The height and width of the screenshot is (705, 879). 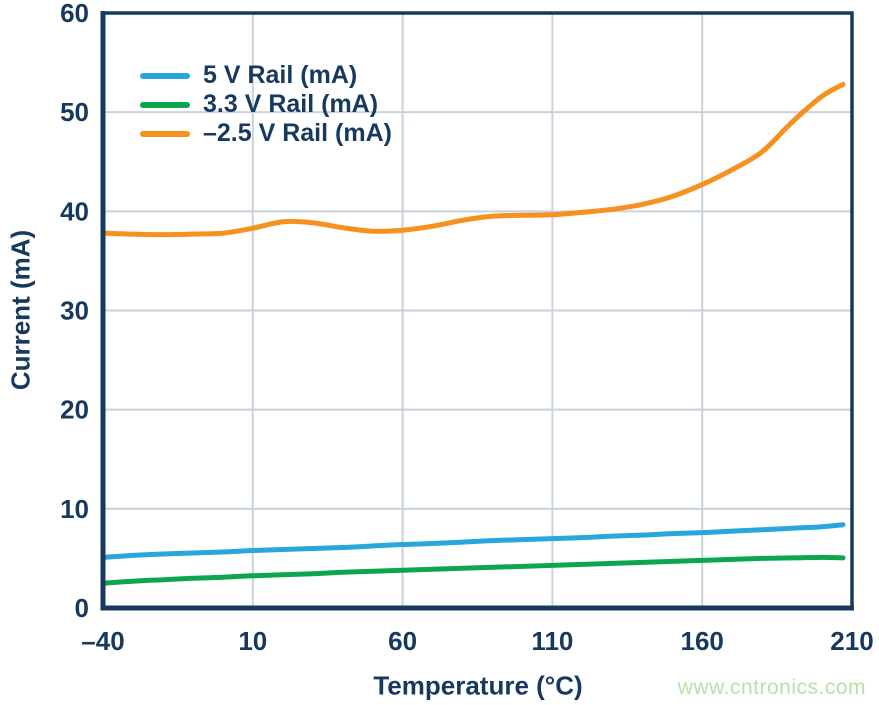 What do you see at coordinates (851, 641) in the screenshot?
I see `x-tick-label: 210` at bounding box center [851, 641].